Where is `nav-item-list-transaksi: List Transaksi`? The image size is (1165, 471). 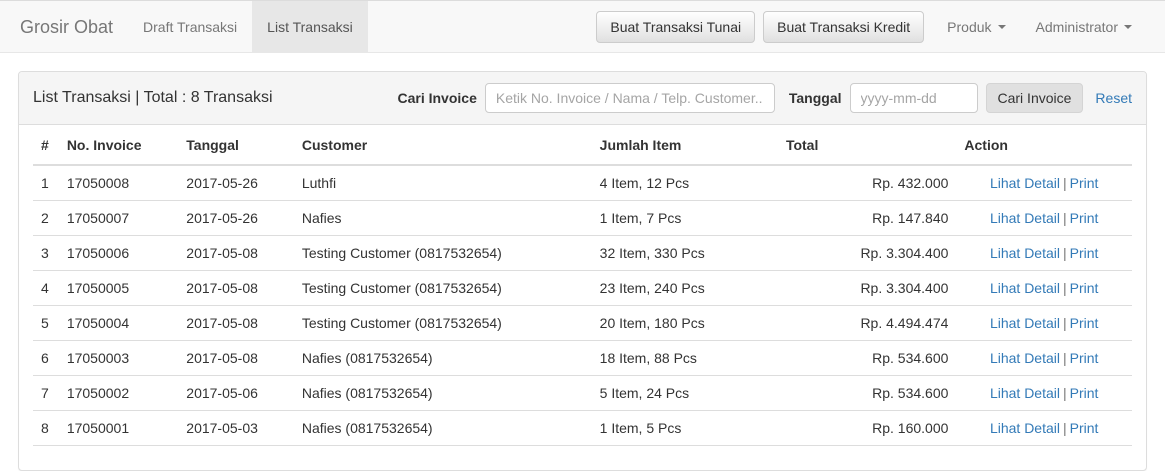
nav-item-list-transaksi: List Transaksi is located at coordinates (310, 26).